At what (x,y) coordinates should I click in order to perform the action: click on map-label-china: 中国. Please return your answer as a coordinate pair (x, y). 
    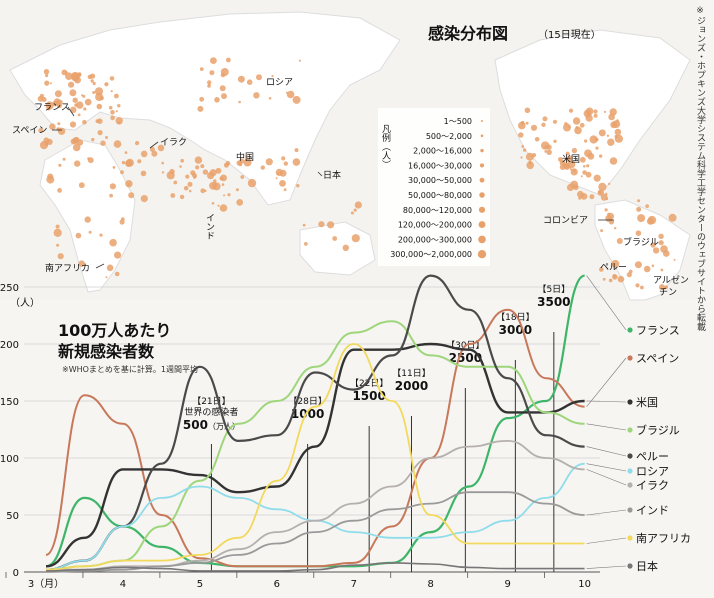
    Looking at the image, I should click on (245, 157).